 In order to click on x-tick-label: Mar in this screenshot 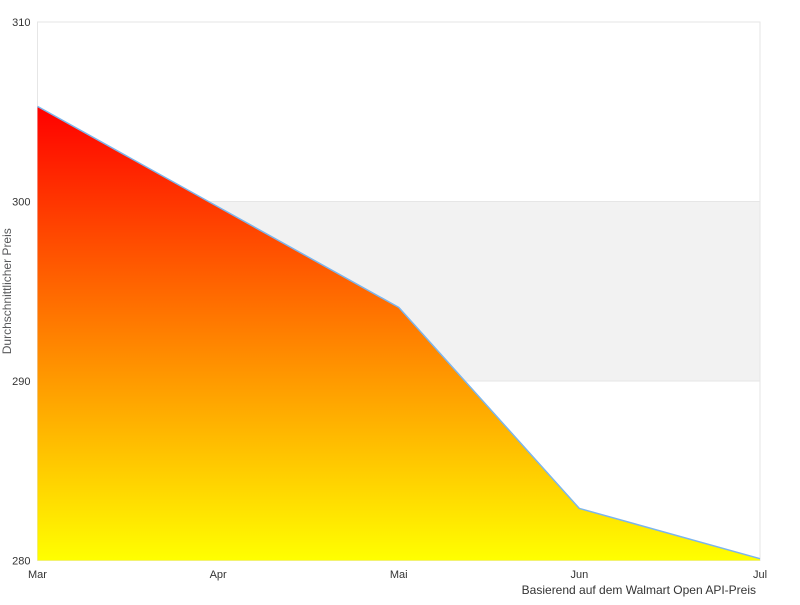, I will do `click(37, 575)`.